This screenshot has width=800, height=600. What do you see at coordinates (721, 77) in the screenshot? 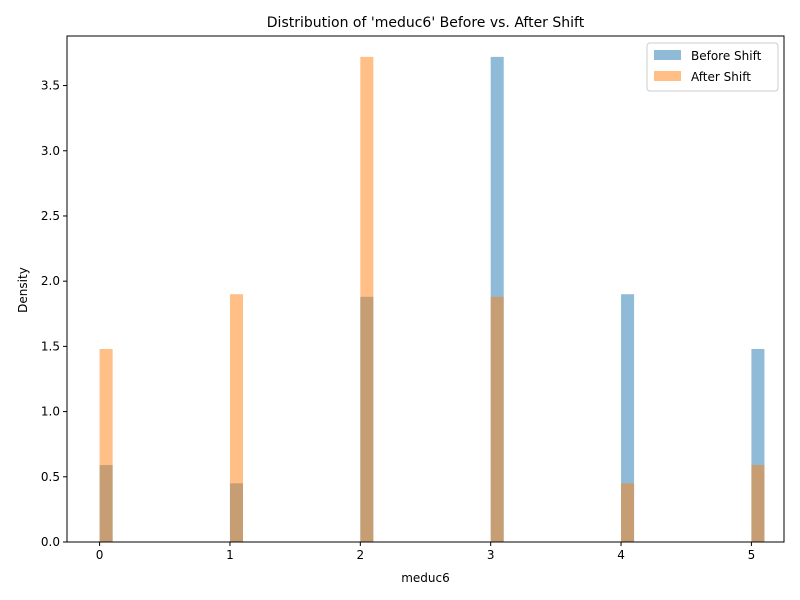
I see `legend-label-2: After Shift` at bounding box center [721, 77].